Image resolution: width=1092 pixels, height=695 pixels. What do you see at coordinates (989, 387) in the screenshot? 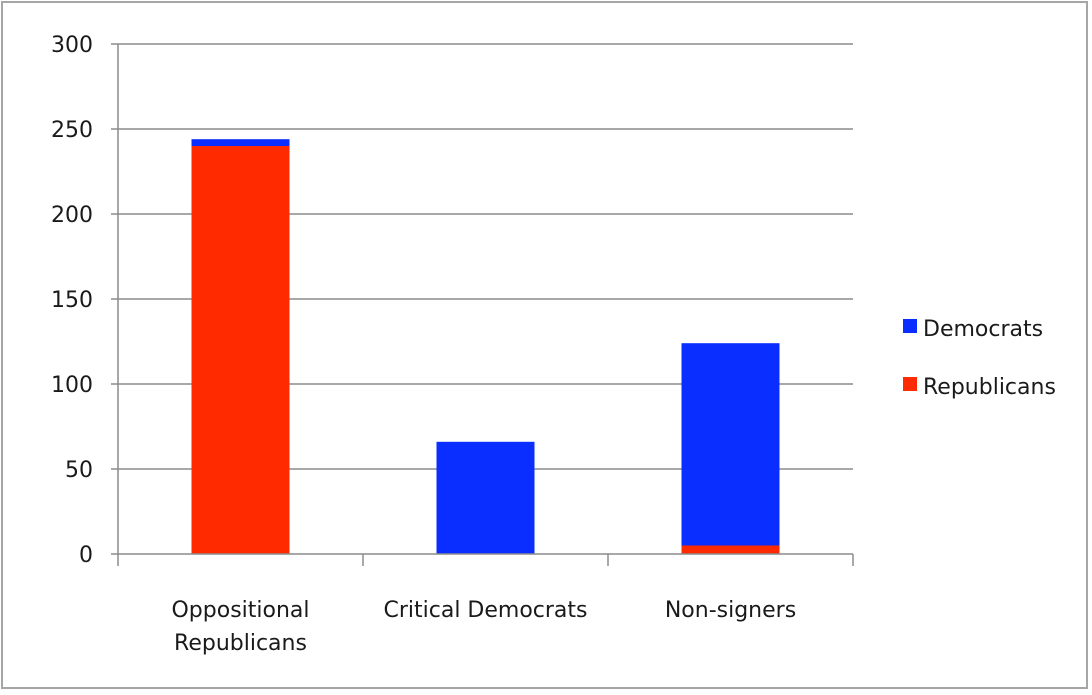
I see `legend-label-republicans: Republicans` at bounding box center [989, 387].